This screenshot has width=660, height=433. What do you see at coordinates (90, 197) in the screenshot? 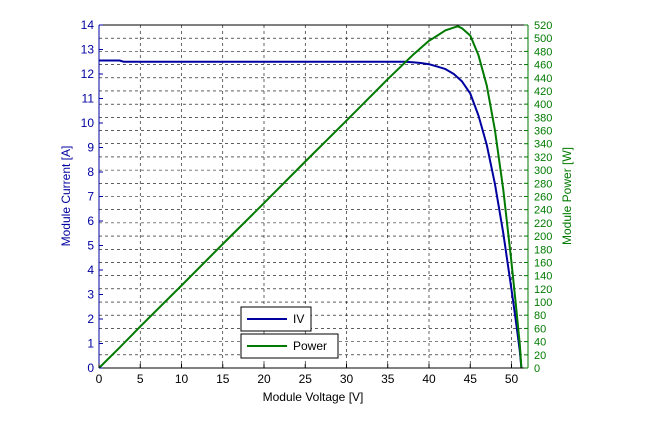
I see `y-left-tick-label: 7` at bounding box center [90, 197].